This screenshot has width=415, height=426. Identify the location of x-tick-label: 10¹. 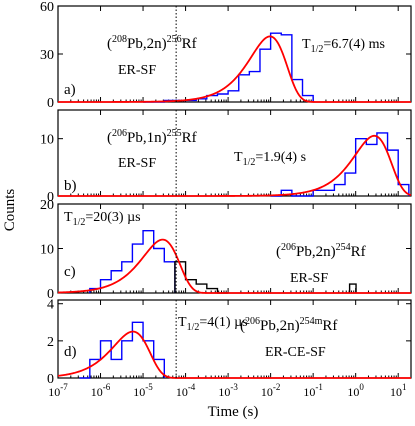
(398, 390).